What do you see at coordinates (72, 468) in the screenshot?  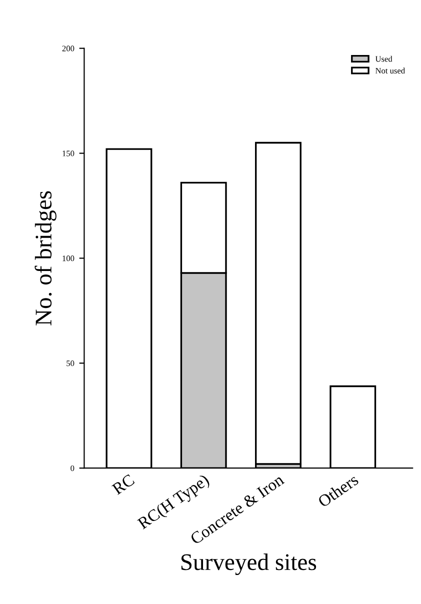 I see `y-tick-label: 0` at bounding box center [72, 468].